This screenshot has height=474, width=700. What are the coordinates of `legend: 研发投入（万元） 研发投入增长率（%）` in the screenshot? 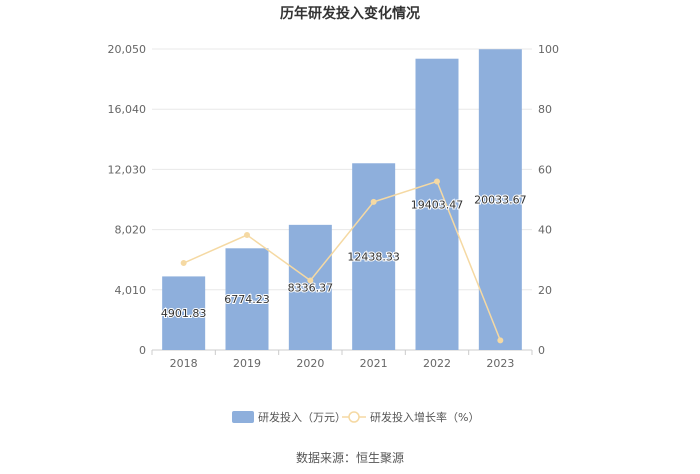 It's located at (355, 417).